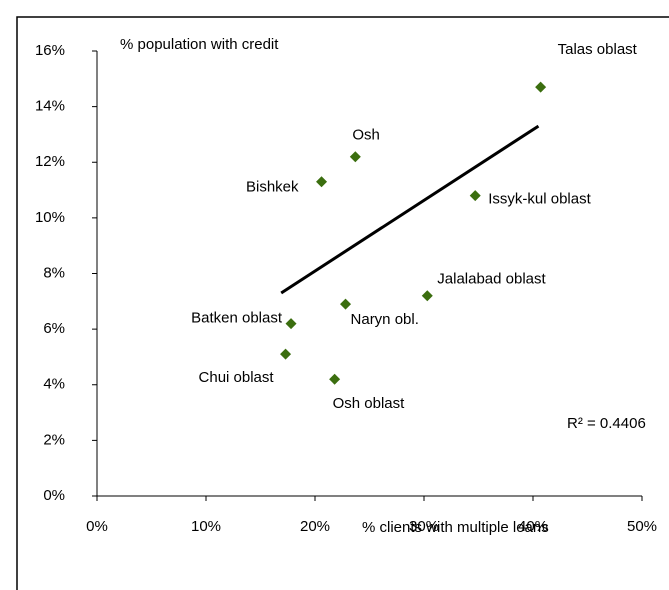 The width and height of the screenshot is (669, 590). I want to click on point-label: Jalalabad oblast, so click(491, 279).